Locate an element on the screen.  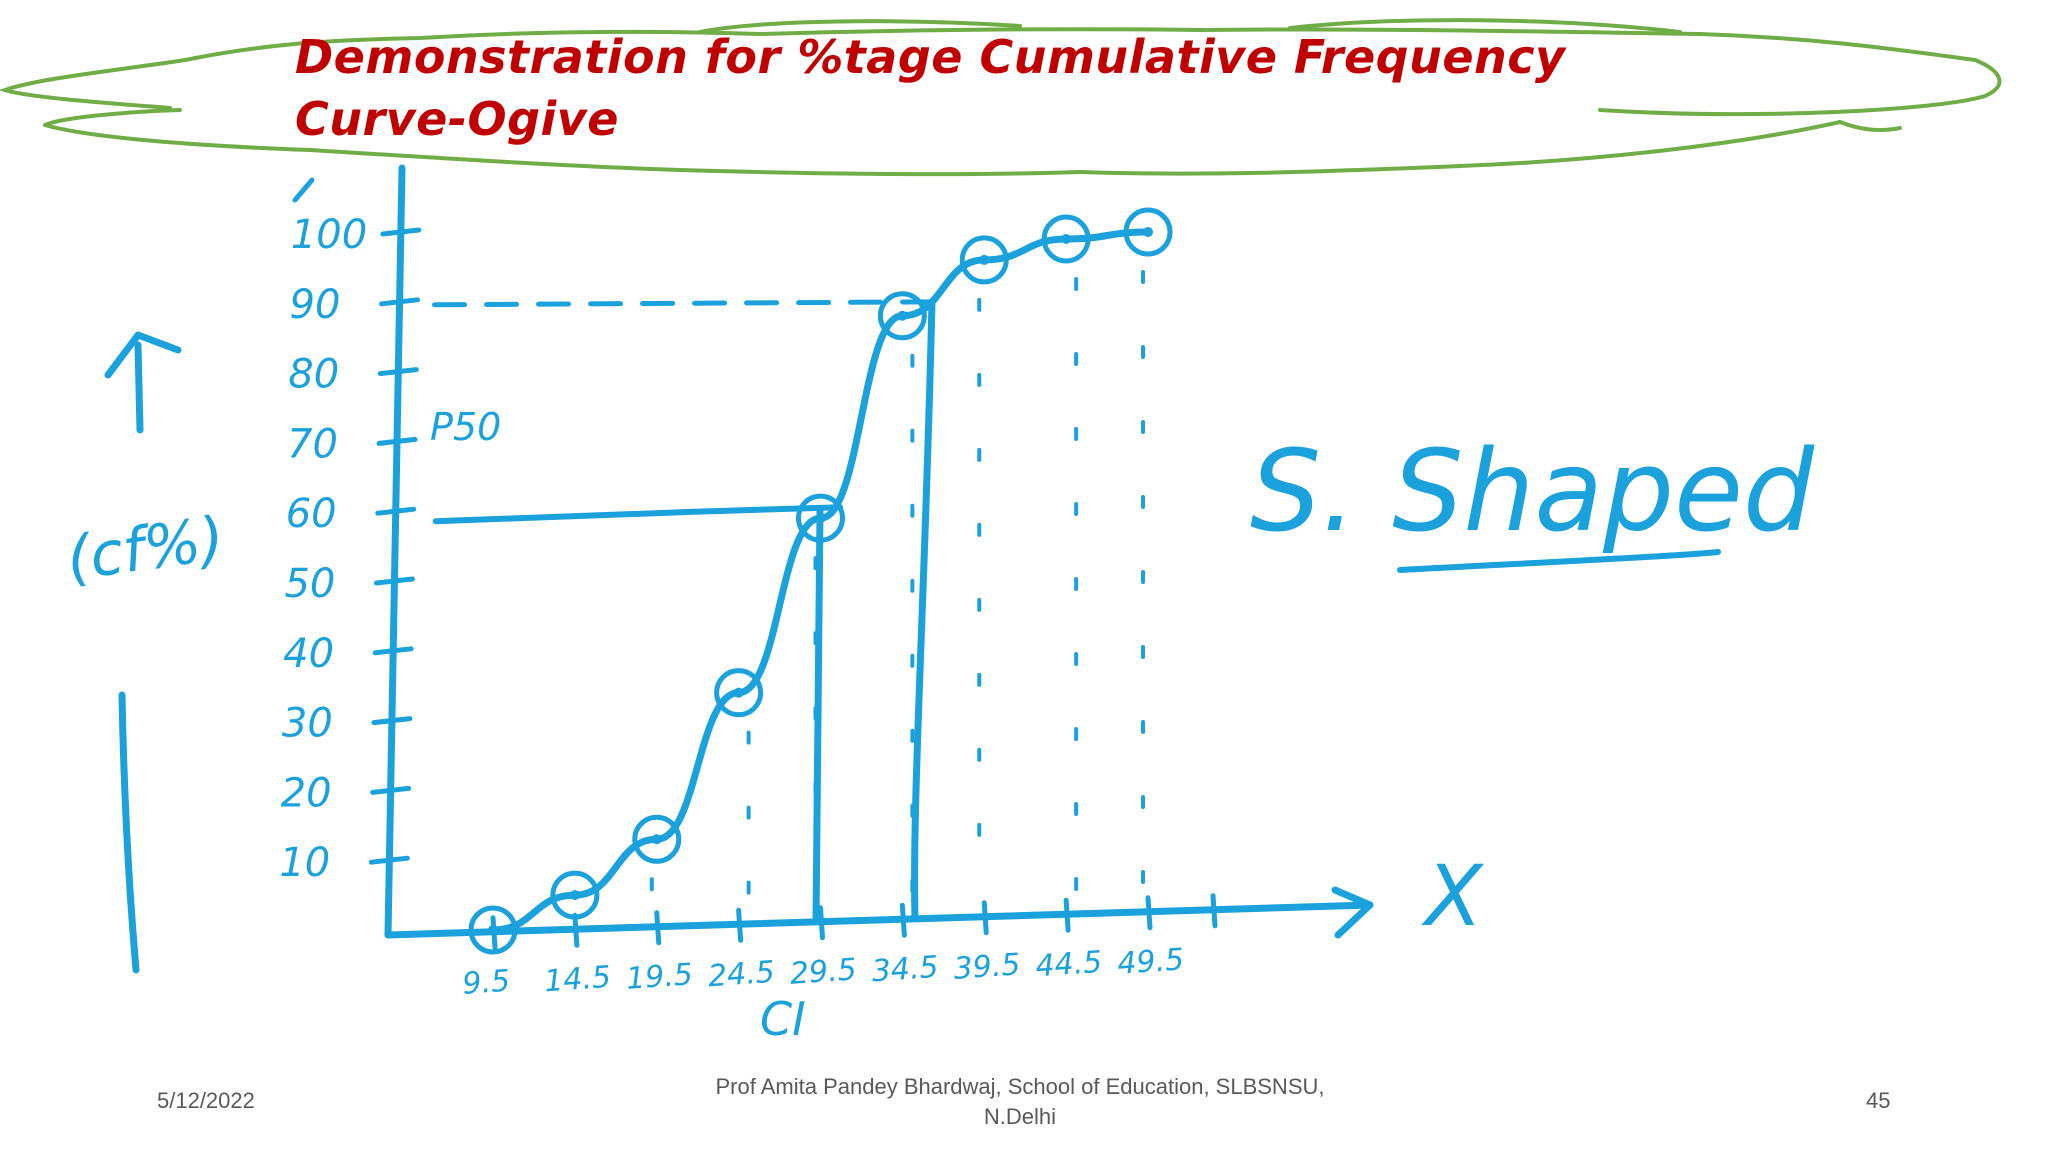
up-arrow-shaft is located at coordinates (139, 387).